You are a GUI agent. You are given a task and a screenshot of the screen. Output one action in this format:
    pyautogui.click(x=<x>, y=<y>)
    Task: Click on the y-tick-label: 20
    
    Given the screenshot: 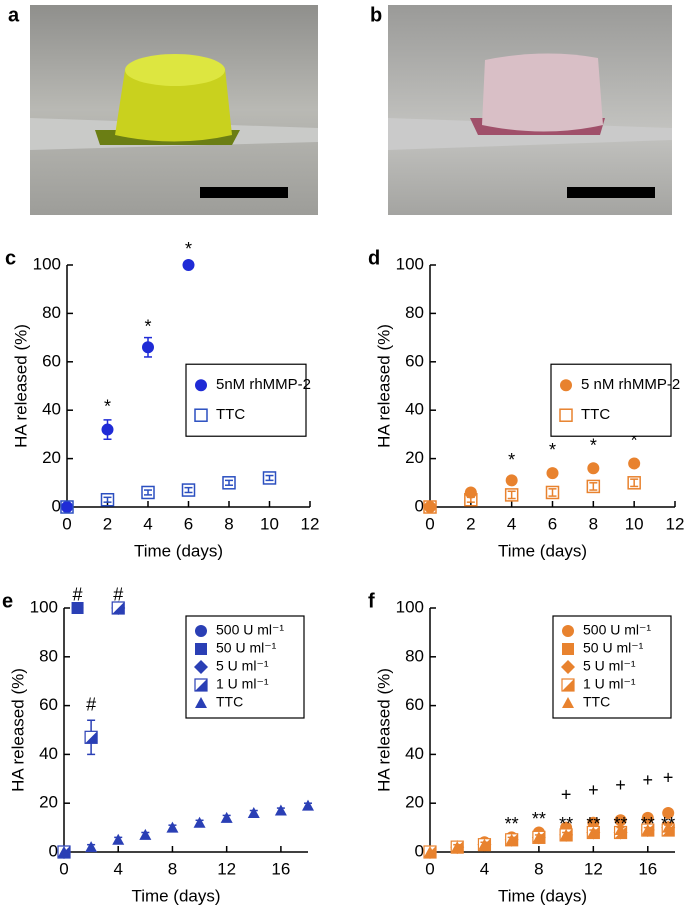 What is the action you would take?
    pyautogui.click(x=414, y=802)
    